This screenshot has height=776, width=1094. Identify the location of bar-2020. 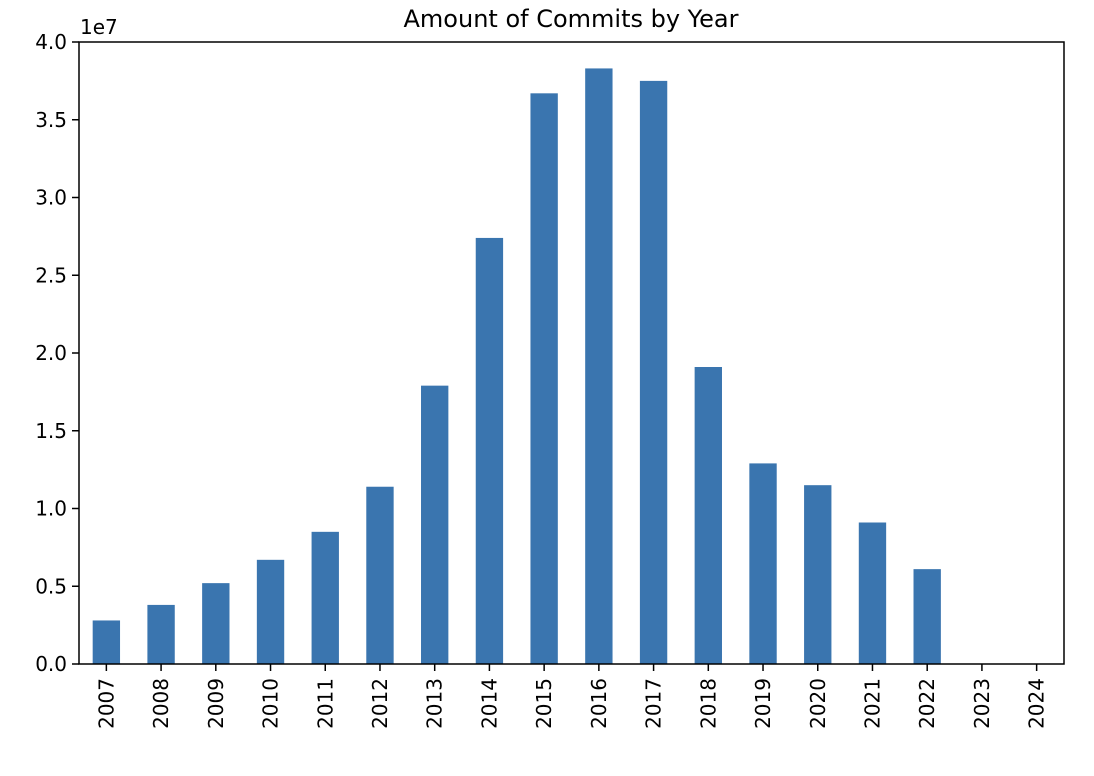
(818, 574).